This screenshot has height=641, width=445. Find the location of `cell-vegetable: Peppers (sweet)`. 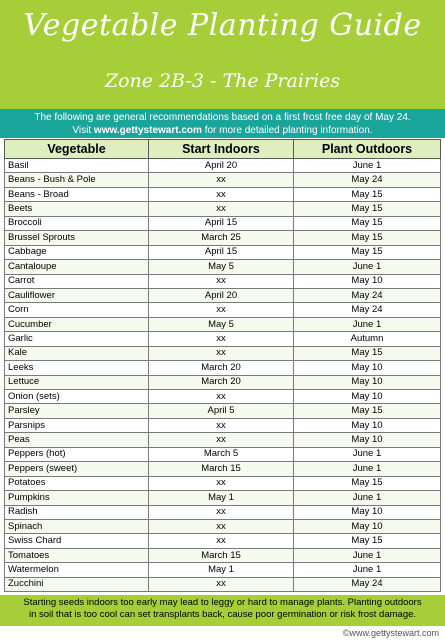

cell-vegetable: Peppers (sweet) is located at coordinates (76, 469).